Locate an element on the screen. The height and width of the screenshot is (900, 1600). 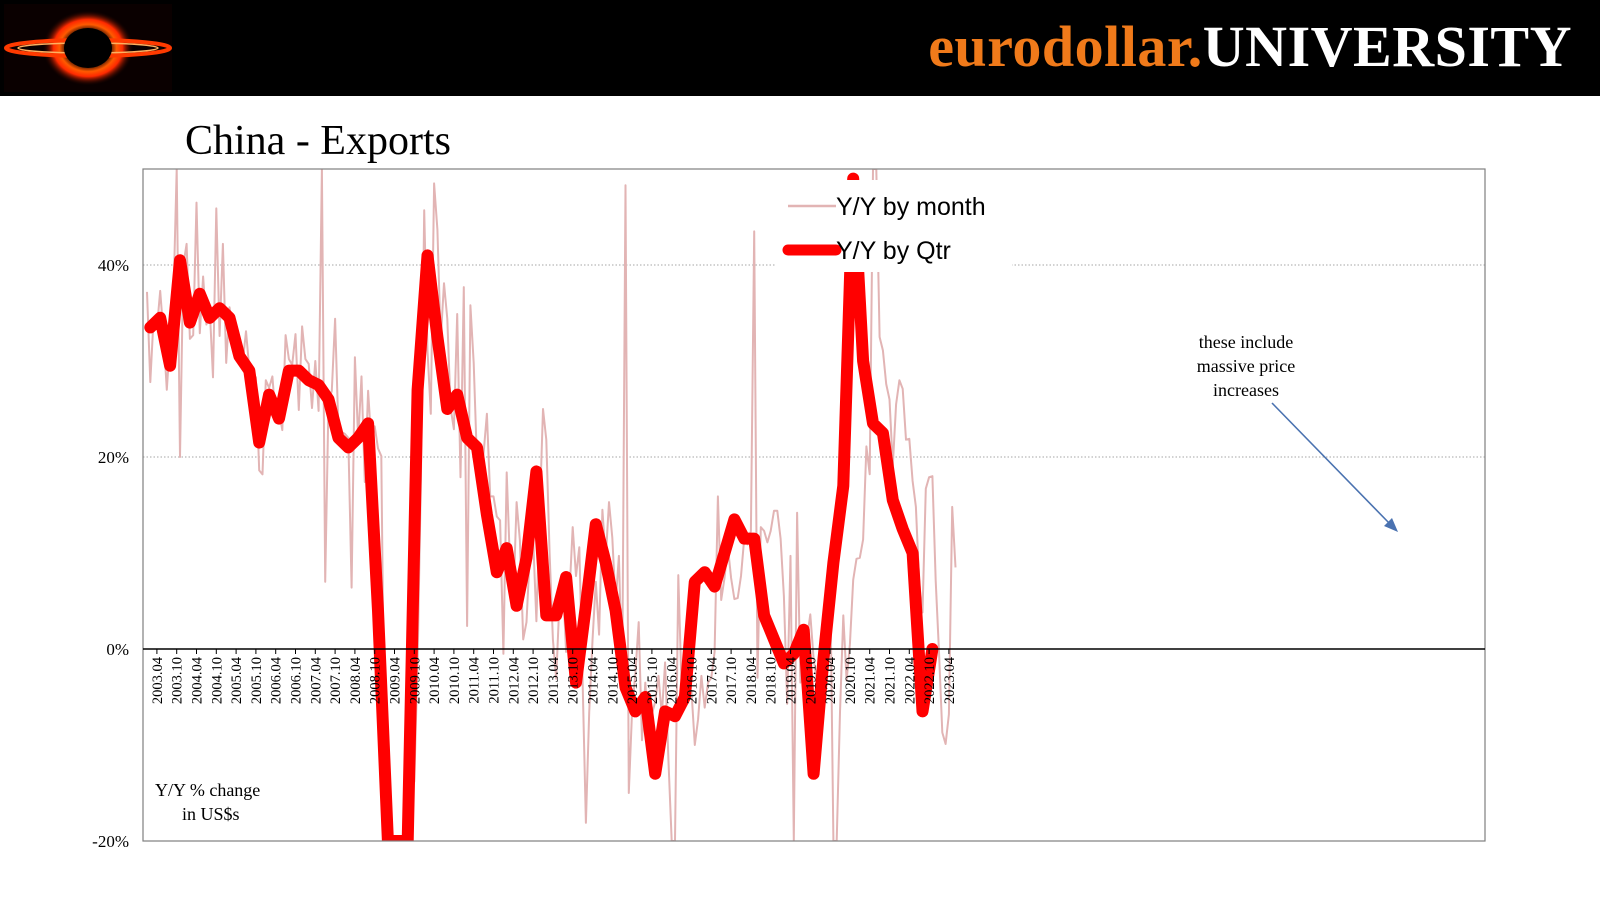
x-tick-label: 2004.10 is located at coordinates (217, 680).